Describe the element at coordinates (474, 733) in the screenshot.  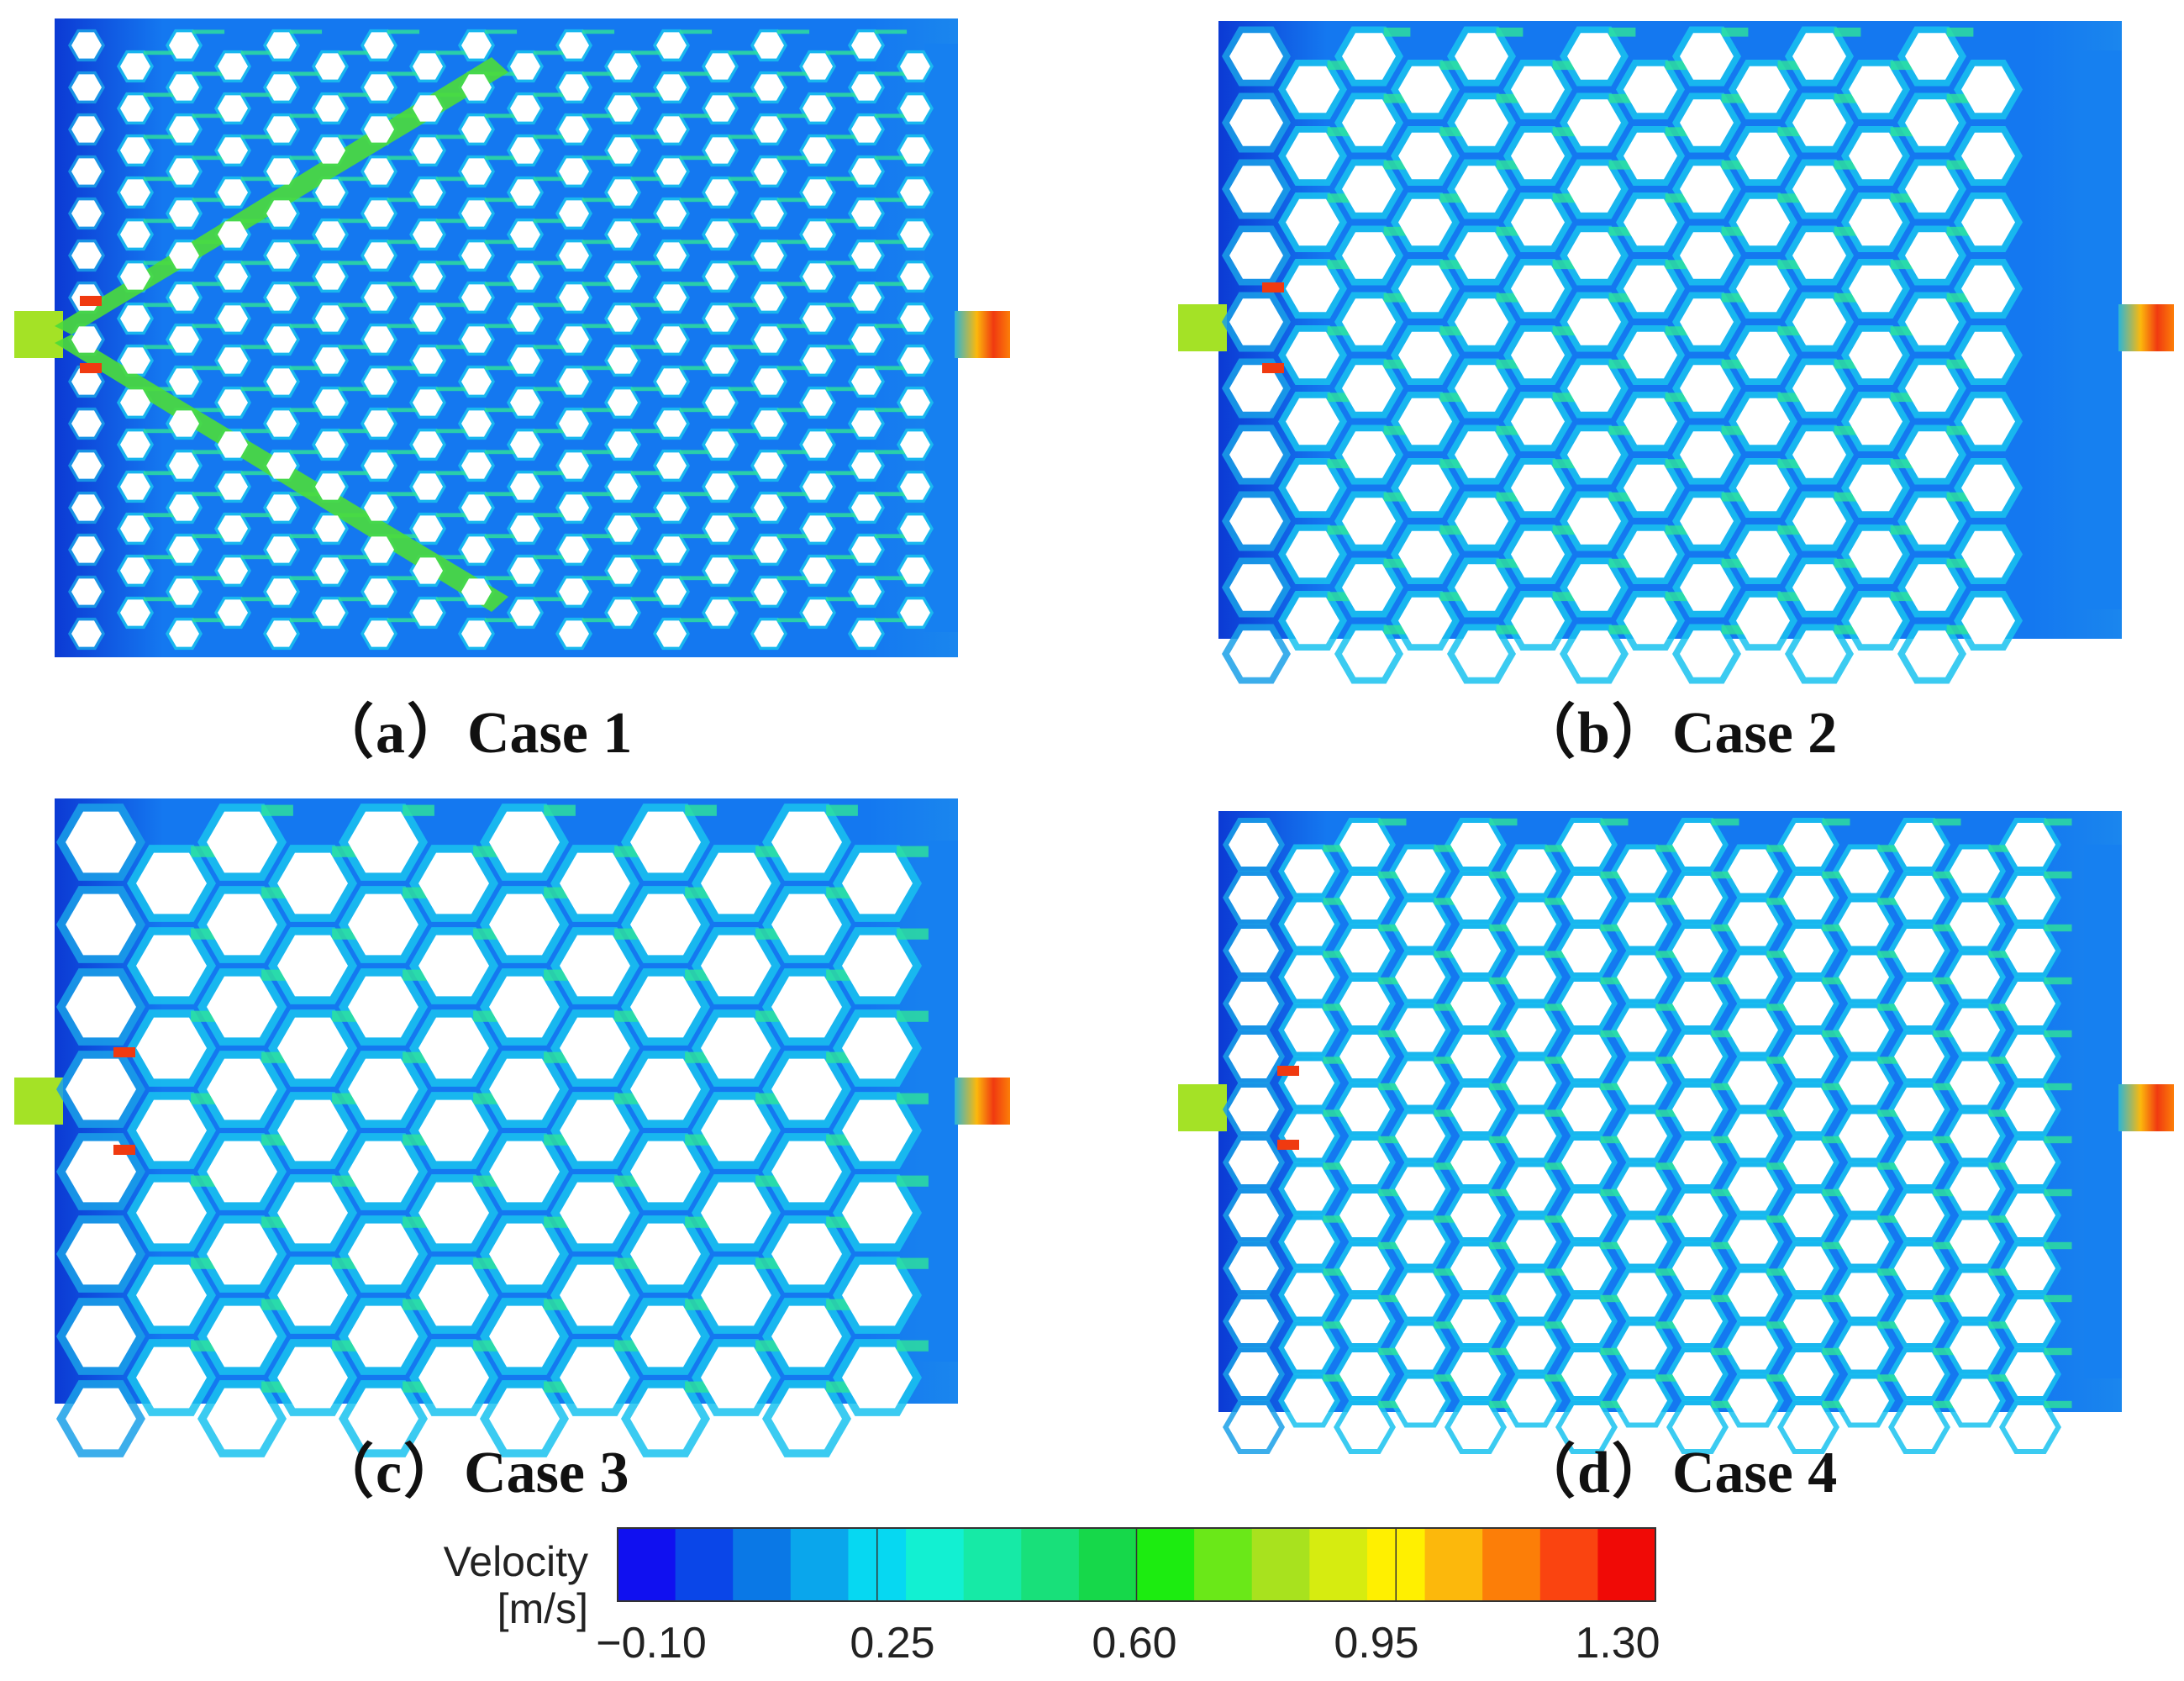
I see `caption-case-1: （a）Case 1` at that location.